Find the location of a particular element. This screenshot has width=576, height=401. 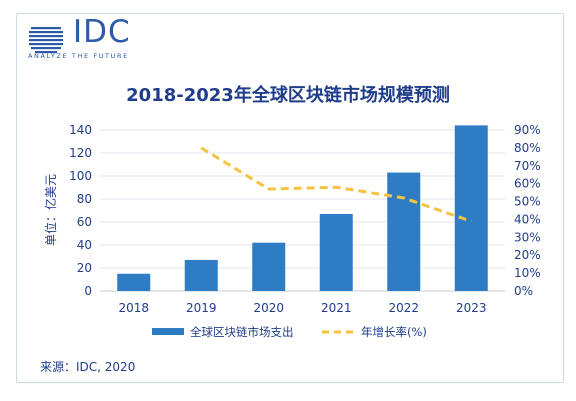

y-tick-label: 140 is located at coordinates (80, 130).